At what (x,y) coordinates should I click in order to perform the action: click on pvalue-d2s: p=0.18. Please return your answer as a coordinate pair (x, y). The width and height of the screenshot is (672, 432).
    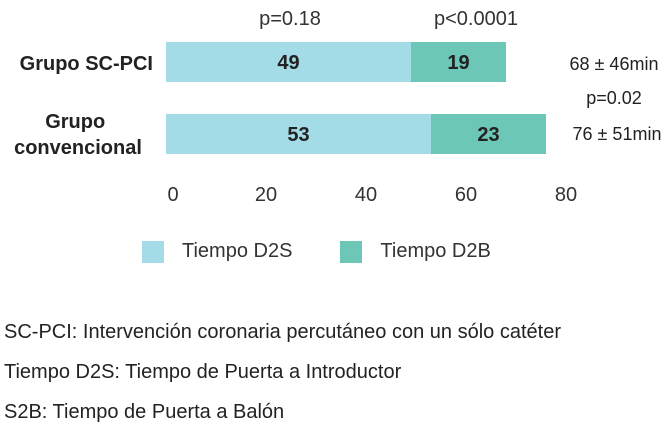
    Looking at the image, I should click on (290, 19).